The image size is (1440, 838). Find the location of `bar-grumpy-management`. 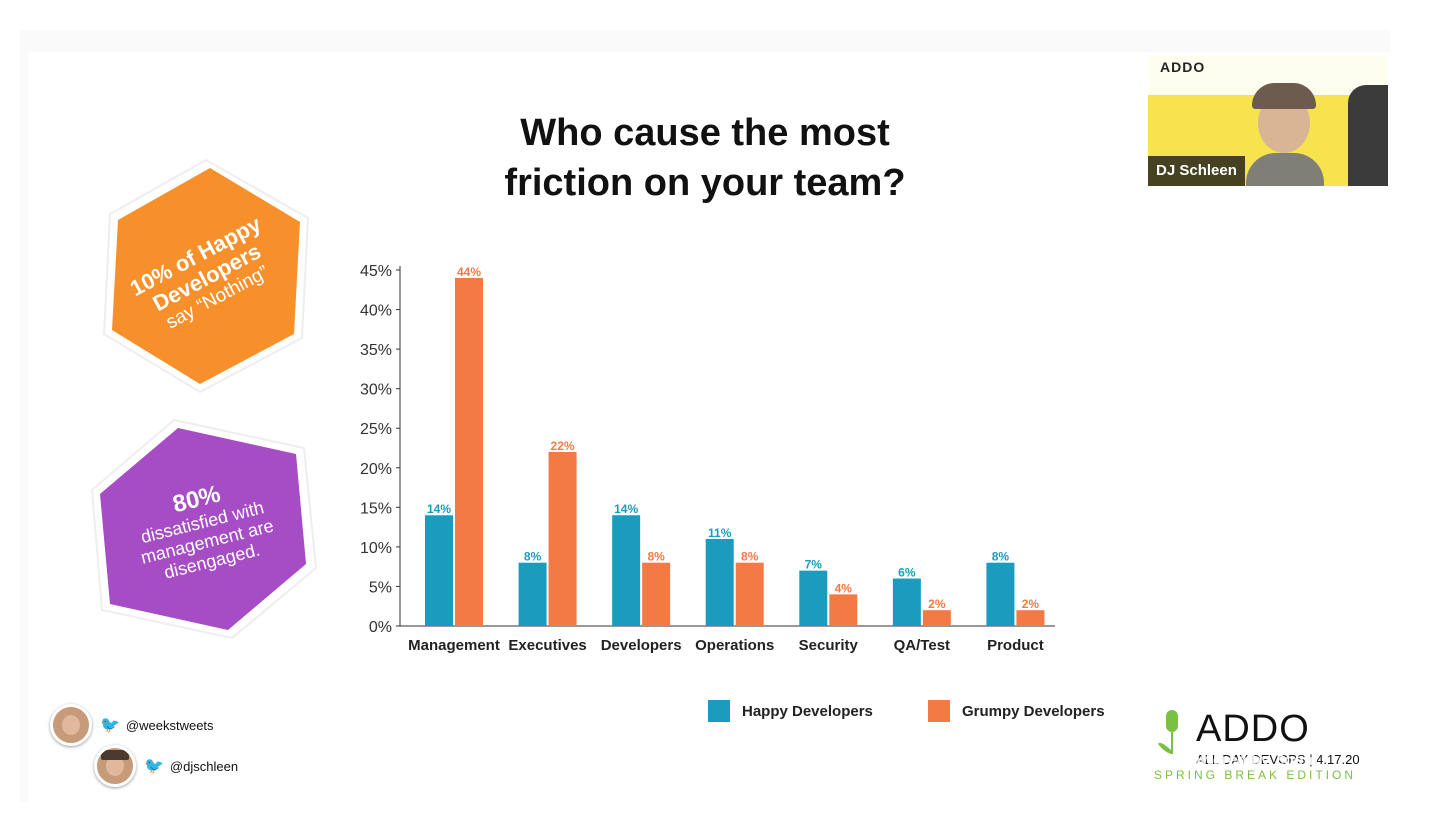

bar-grumpy-management is located at coordinates (469, 451).